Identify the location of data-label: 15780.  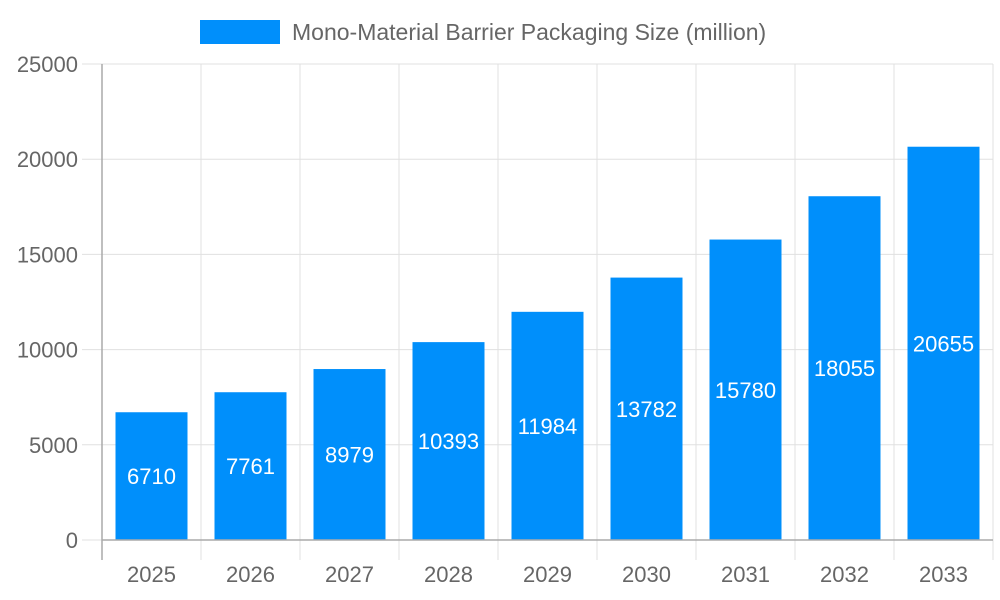
(745, 390).